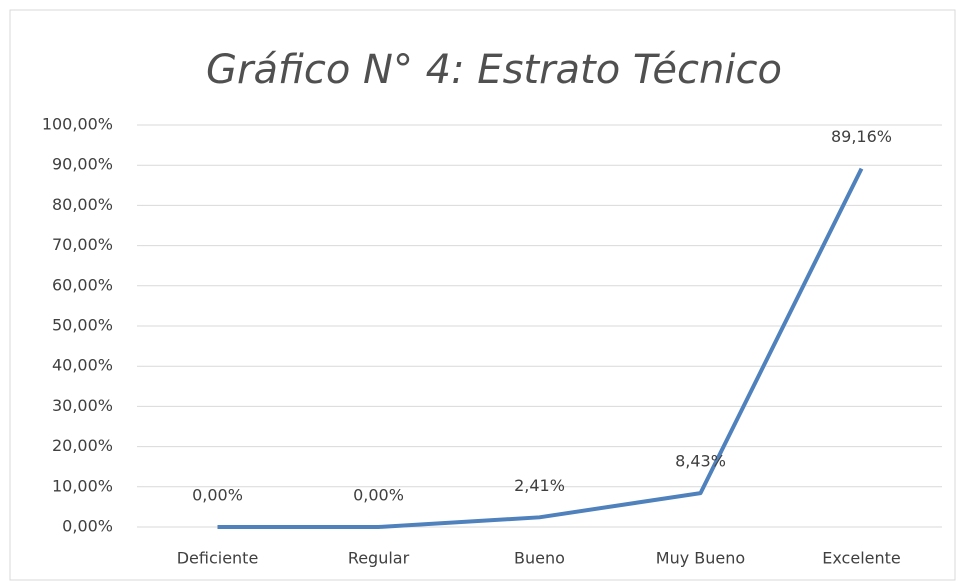 Image resolution: width=958 pixels, height=583 pixels. I want to click on y-tick-label: 20,00%, so click(82, 445).